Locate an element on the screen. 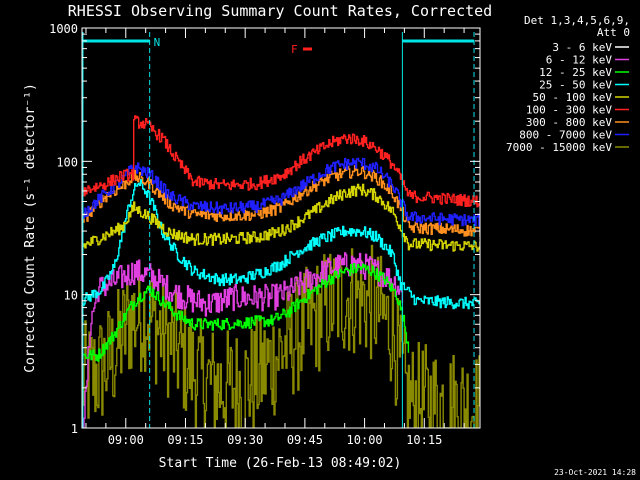 The image size is (640, 480). y-tick-label: 1000 is located at coordinates (63, 29).